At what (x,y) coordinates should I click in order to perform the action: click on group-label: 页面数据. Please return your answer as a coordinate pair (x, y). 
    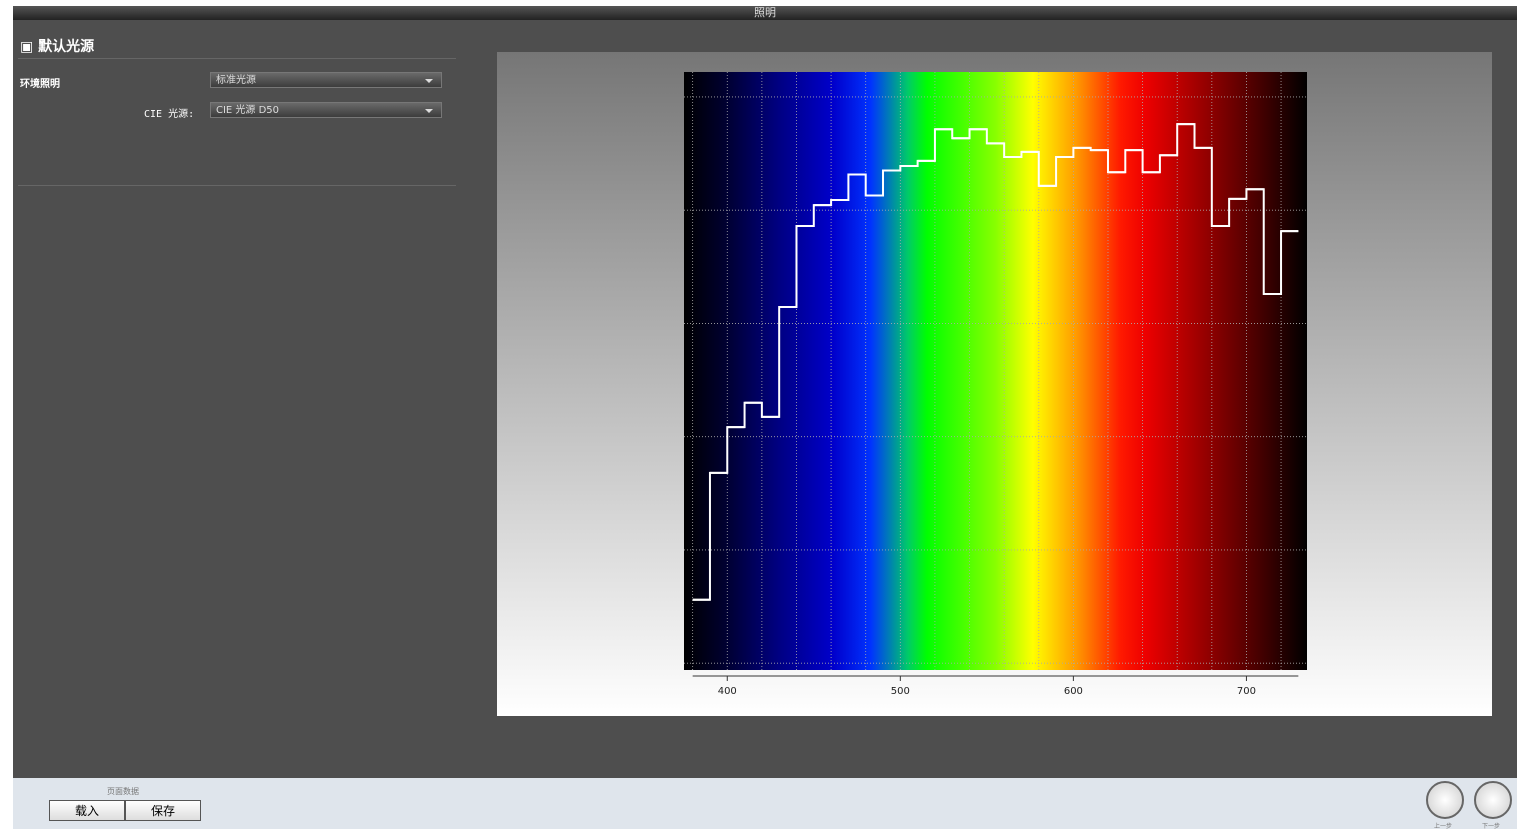
    Looking at the image, I should click on (123, 791).